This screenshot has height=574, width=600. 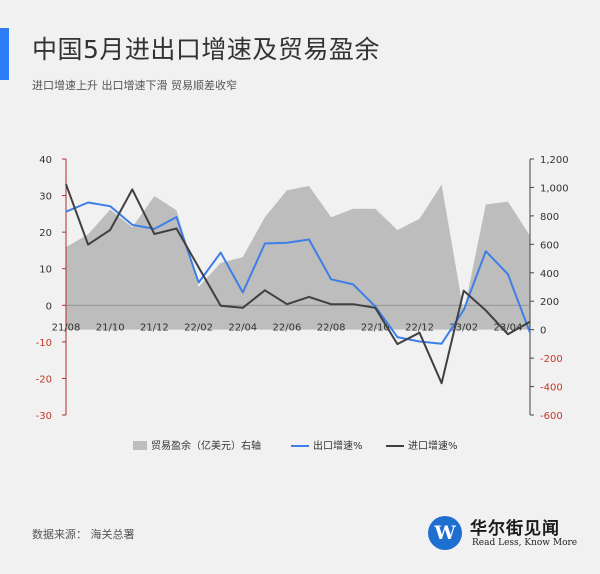 I want to click on right-y-tick-label: -600, so click(x=551, y=416).